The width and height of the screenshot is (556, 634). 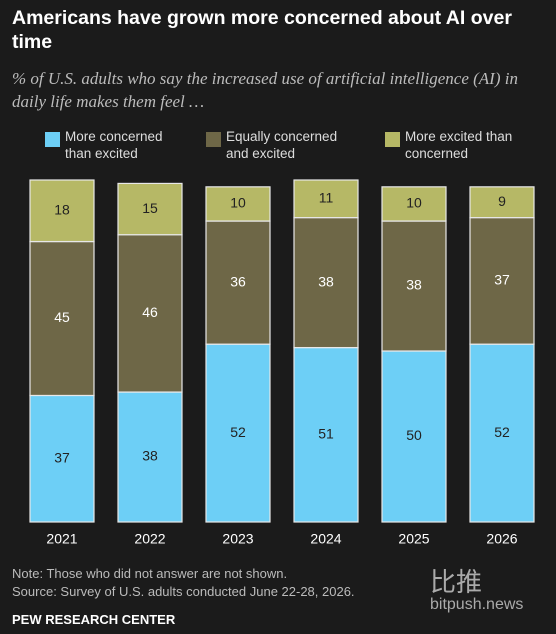 I want to click on legend-label: More concerned than excited, so click(x=114, y=145).